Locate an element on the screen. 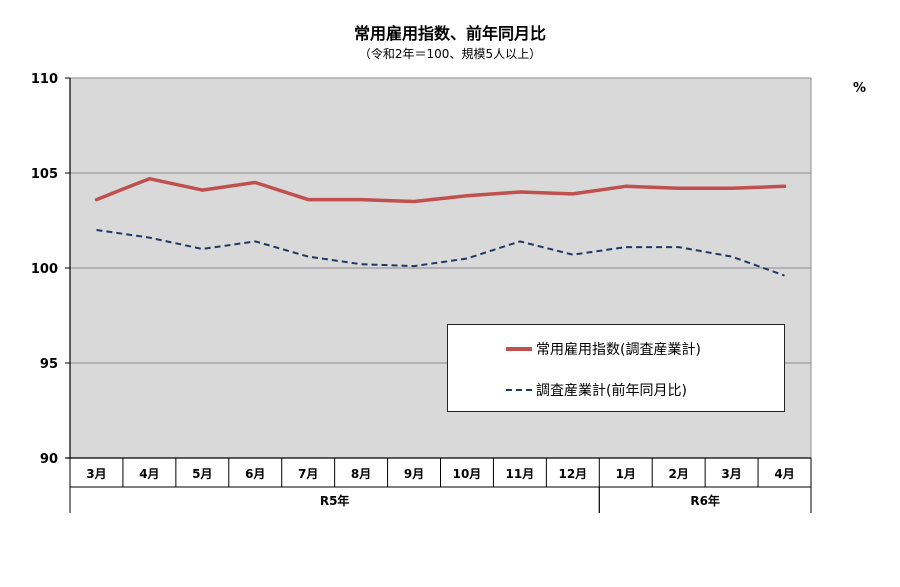  series-line-employment-index is located at coordinates (440, 190).